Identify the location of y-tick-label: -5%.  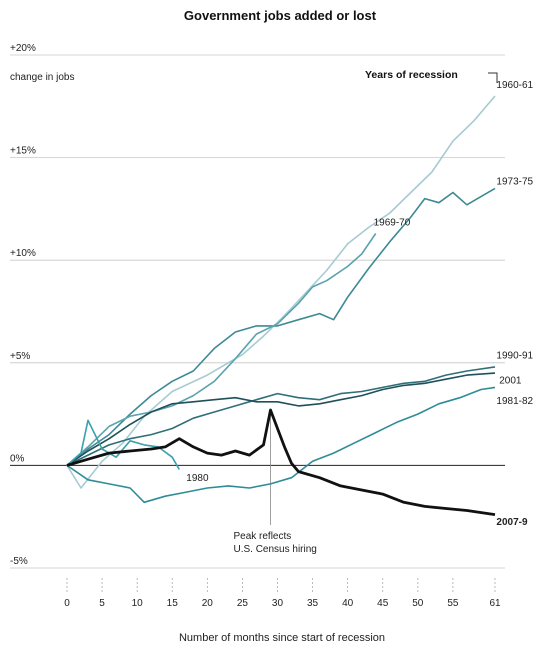
(19, 561).